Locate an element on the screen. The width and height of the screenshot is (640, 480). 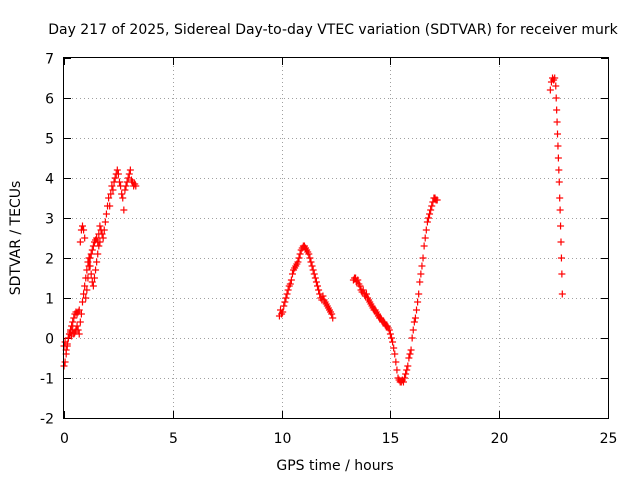
y-tick-label: 3 is located at coordinates (49, 220).